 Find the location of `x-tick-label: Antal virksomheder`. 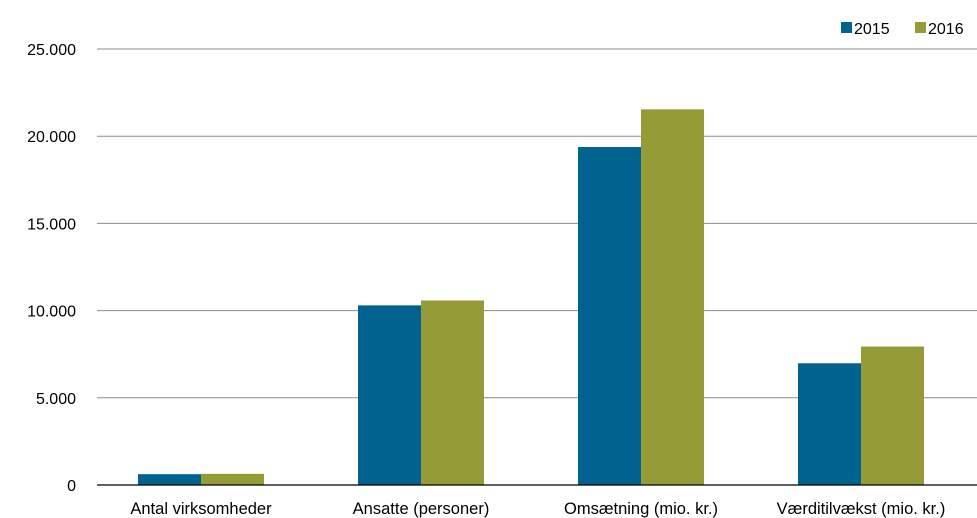

x-tick-label: Antal virksomheder is located at coordinates (201, 509).